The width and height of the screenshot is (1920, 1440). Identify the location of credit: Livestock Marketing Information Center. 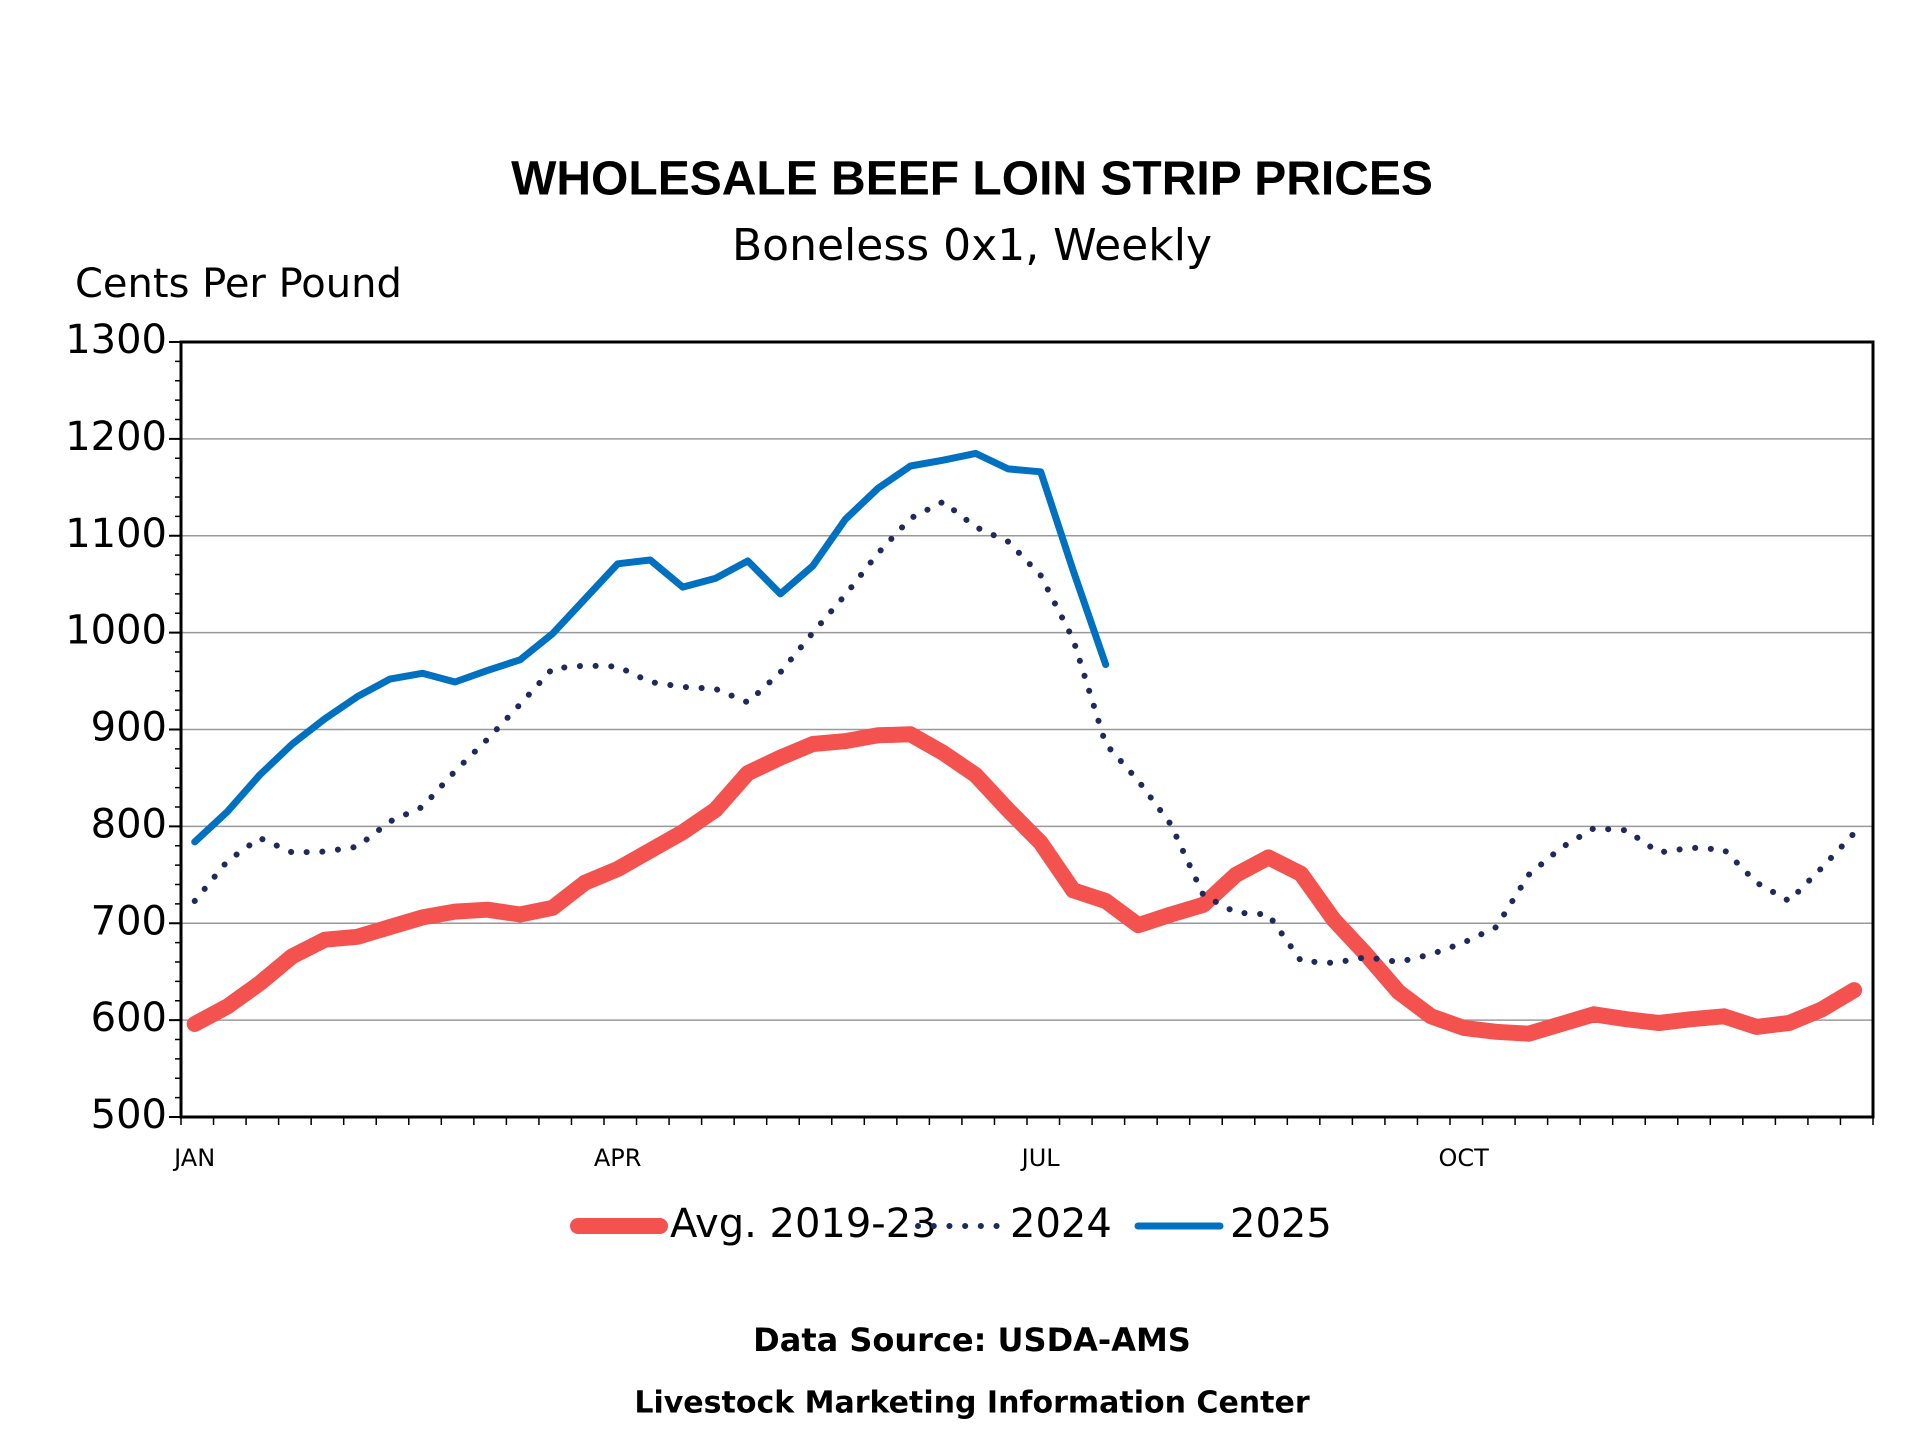
(971, 1403).